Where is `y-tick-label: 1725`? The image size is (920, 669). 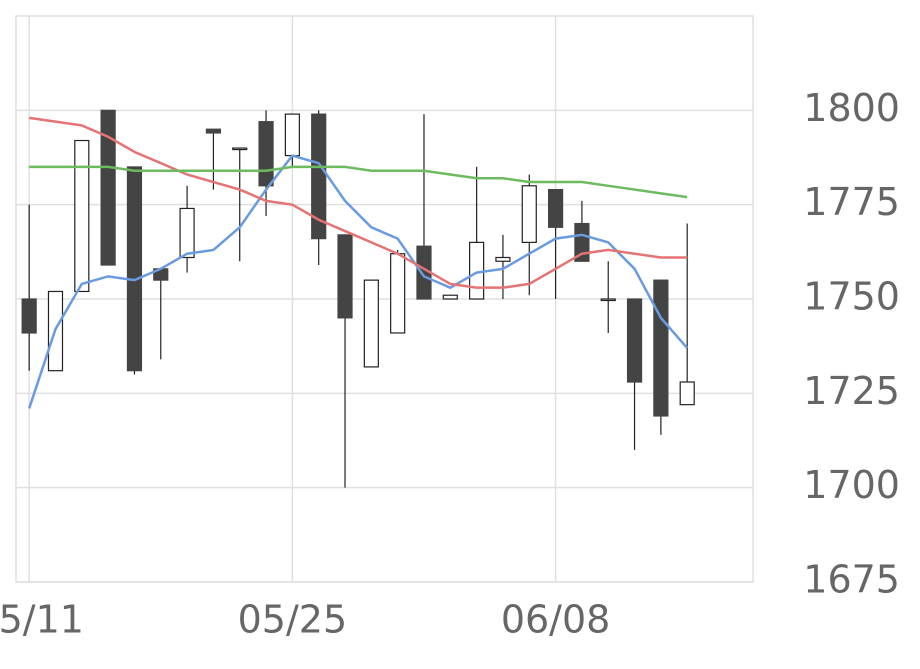
y-tick-label: 1725 is located at coordinates (851, 391).